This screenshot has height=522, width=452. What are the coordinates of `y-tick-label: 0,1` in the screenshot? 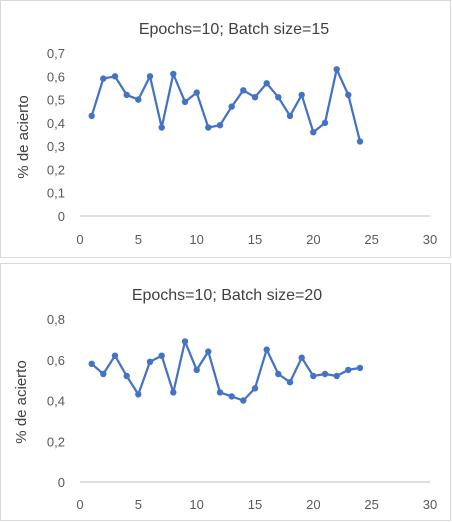 It's located at (56, 193).